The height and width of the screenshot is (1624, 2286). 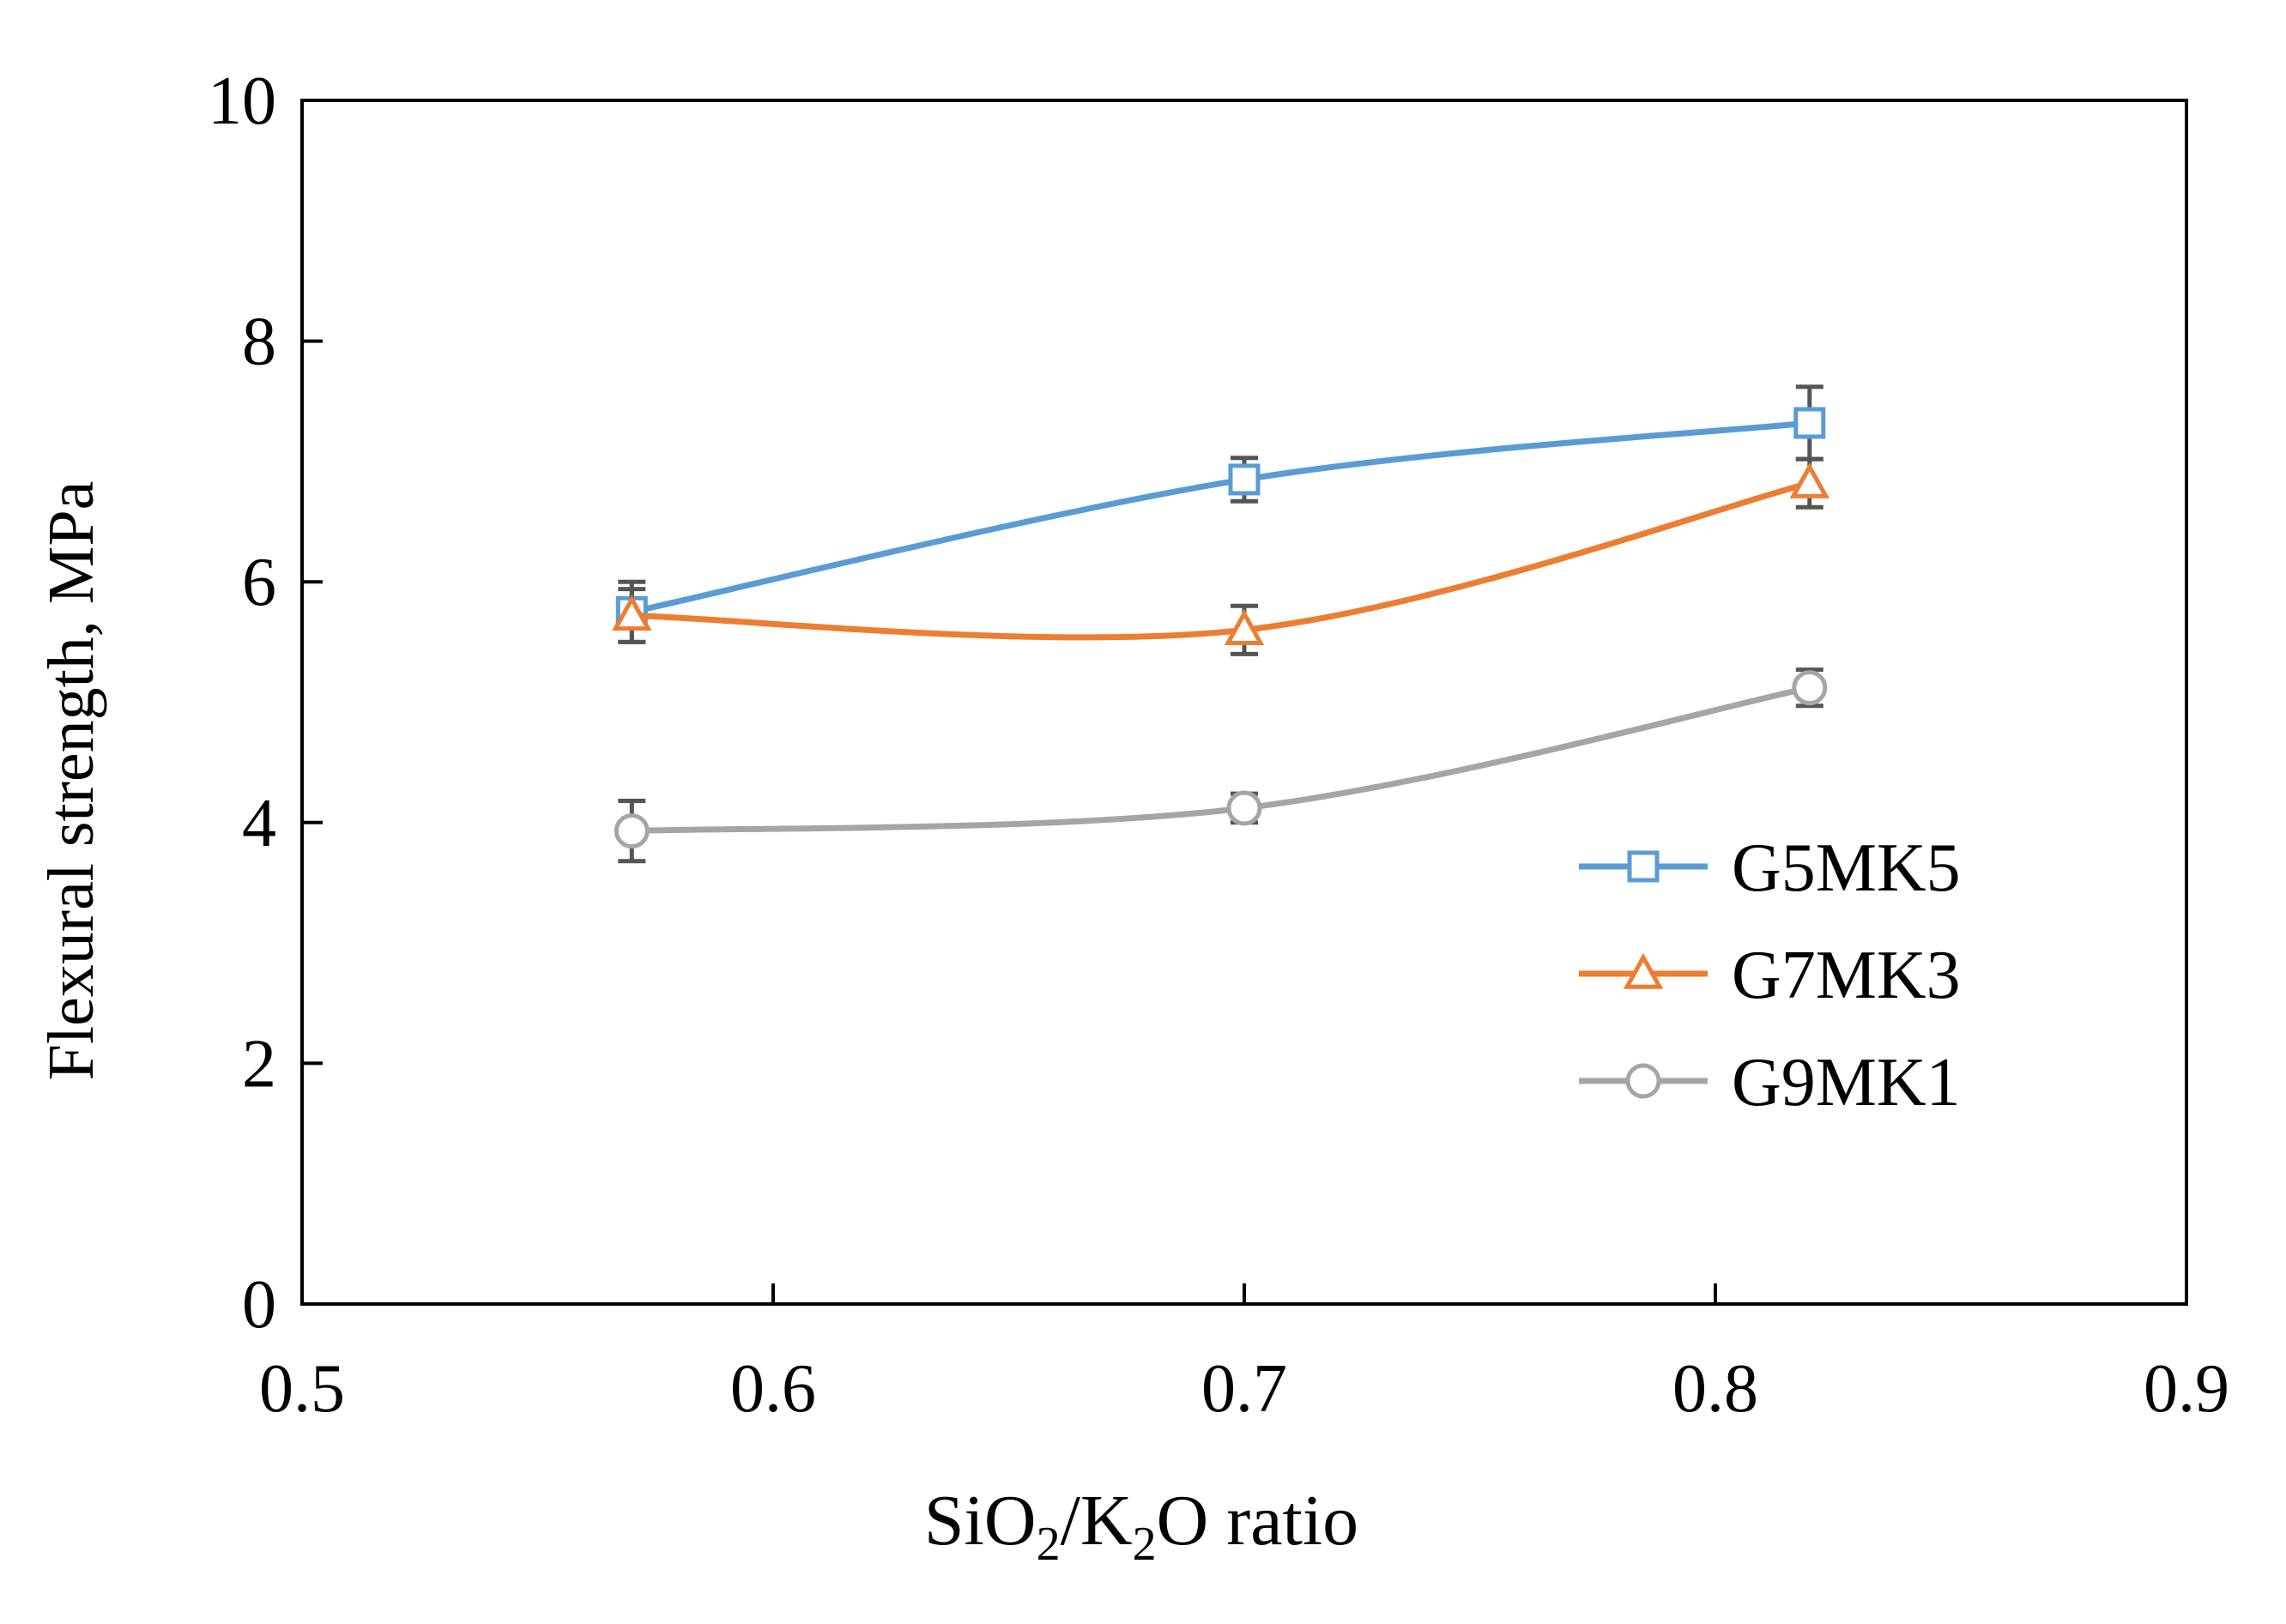 I want to click on y-tick-label: 10, so click(x=242, y=101).